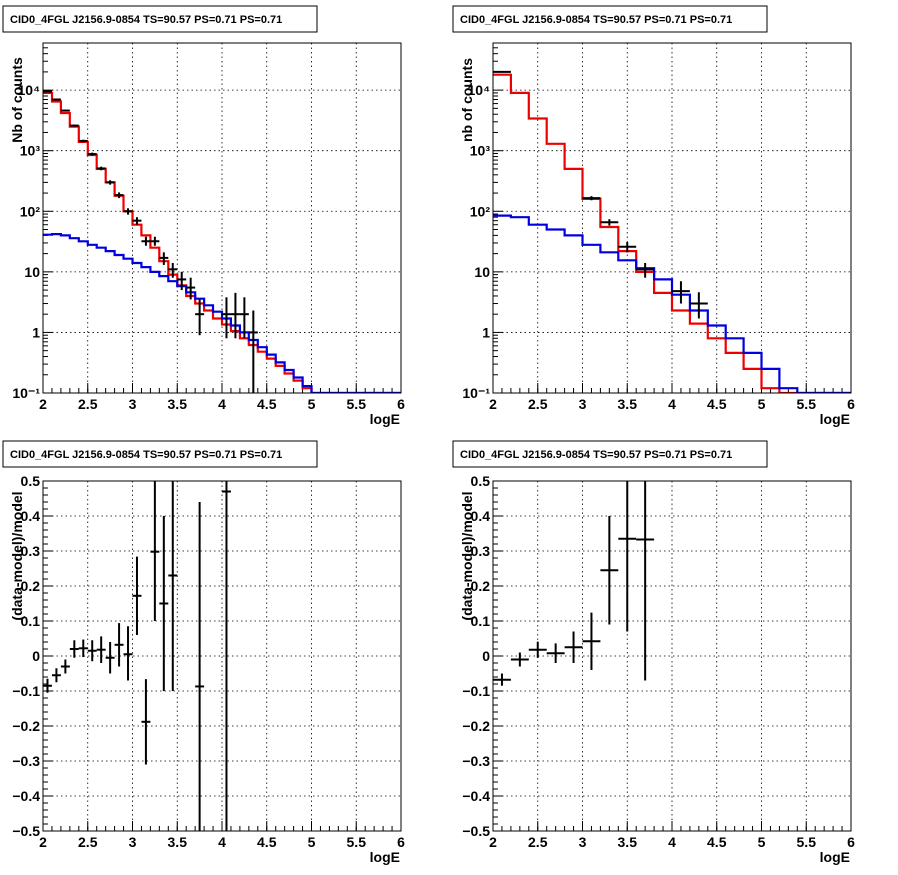  I want to click on y-axis-title: Nb of counts, so click(17, 100).